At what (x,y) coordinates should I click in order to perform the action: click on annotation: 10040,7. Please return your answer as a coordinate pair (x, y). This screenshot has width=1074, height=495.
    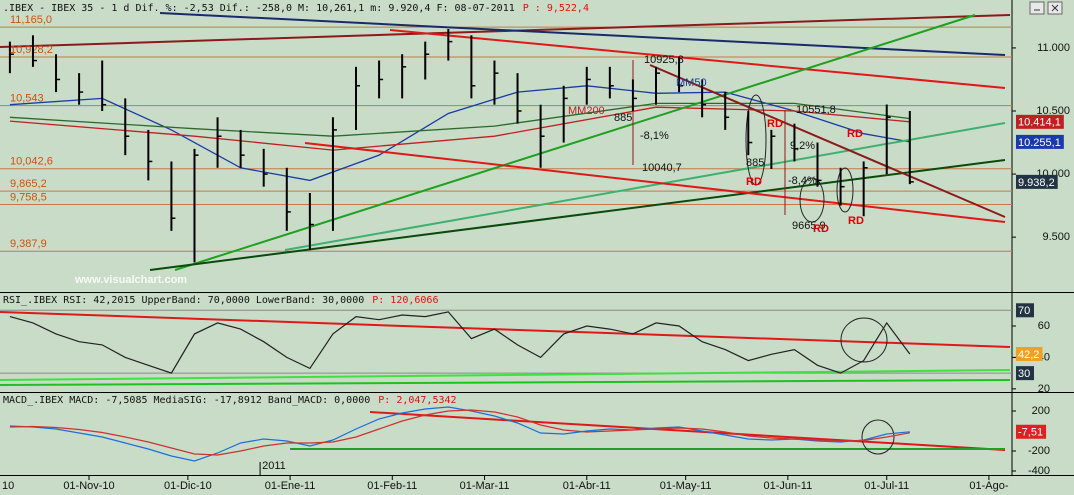
    Looking at the image, I should click on (662, 168).